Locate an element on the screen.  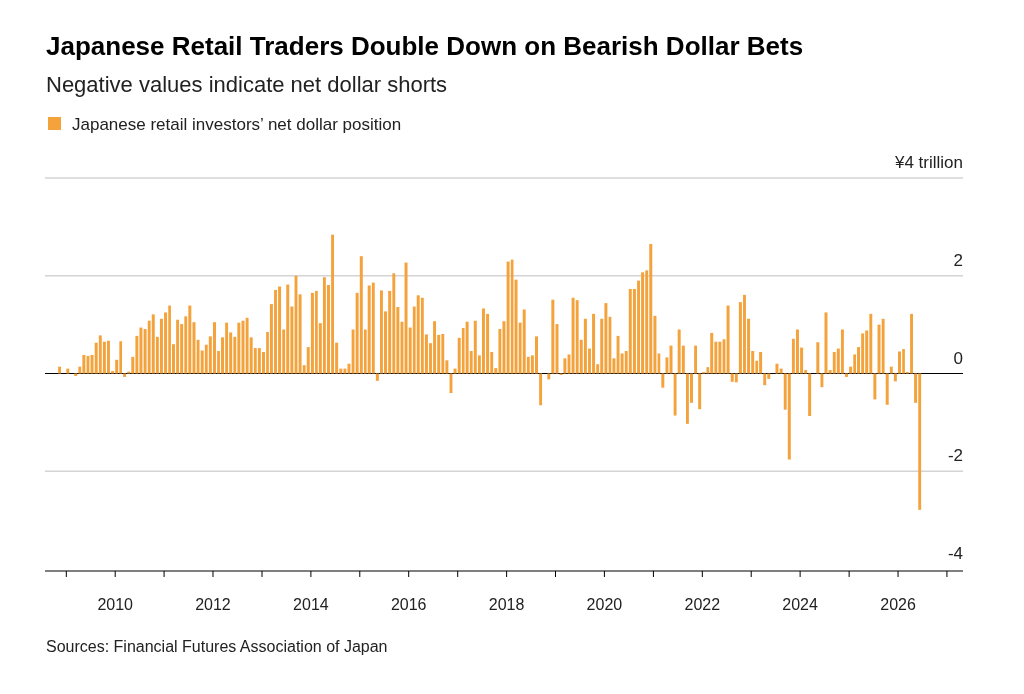
y-tick-label: 2 is located at coordinates (958, 260).